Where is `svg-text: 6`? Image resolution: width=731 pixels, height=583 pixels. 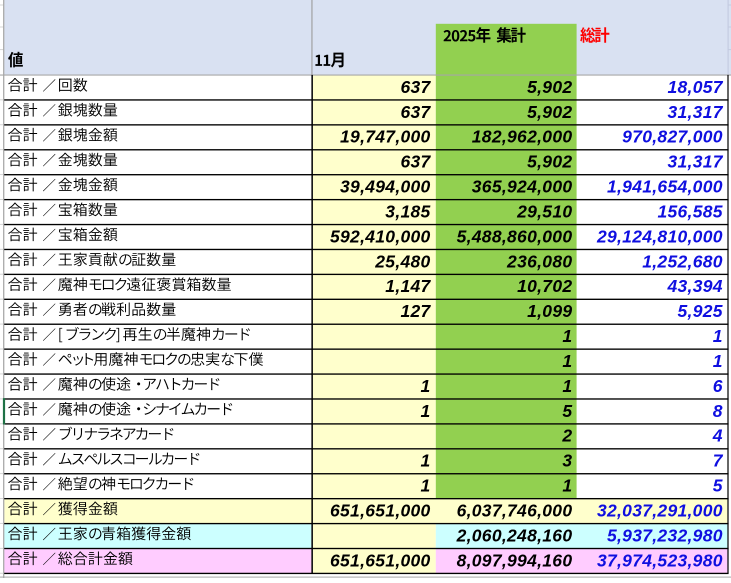
svg-text: 6 is located at coordinates (718, 386).